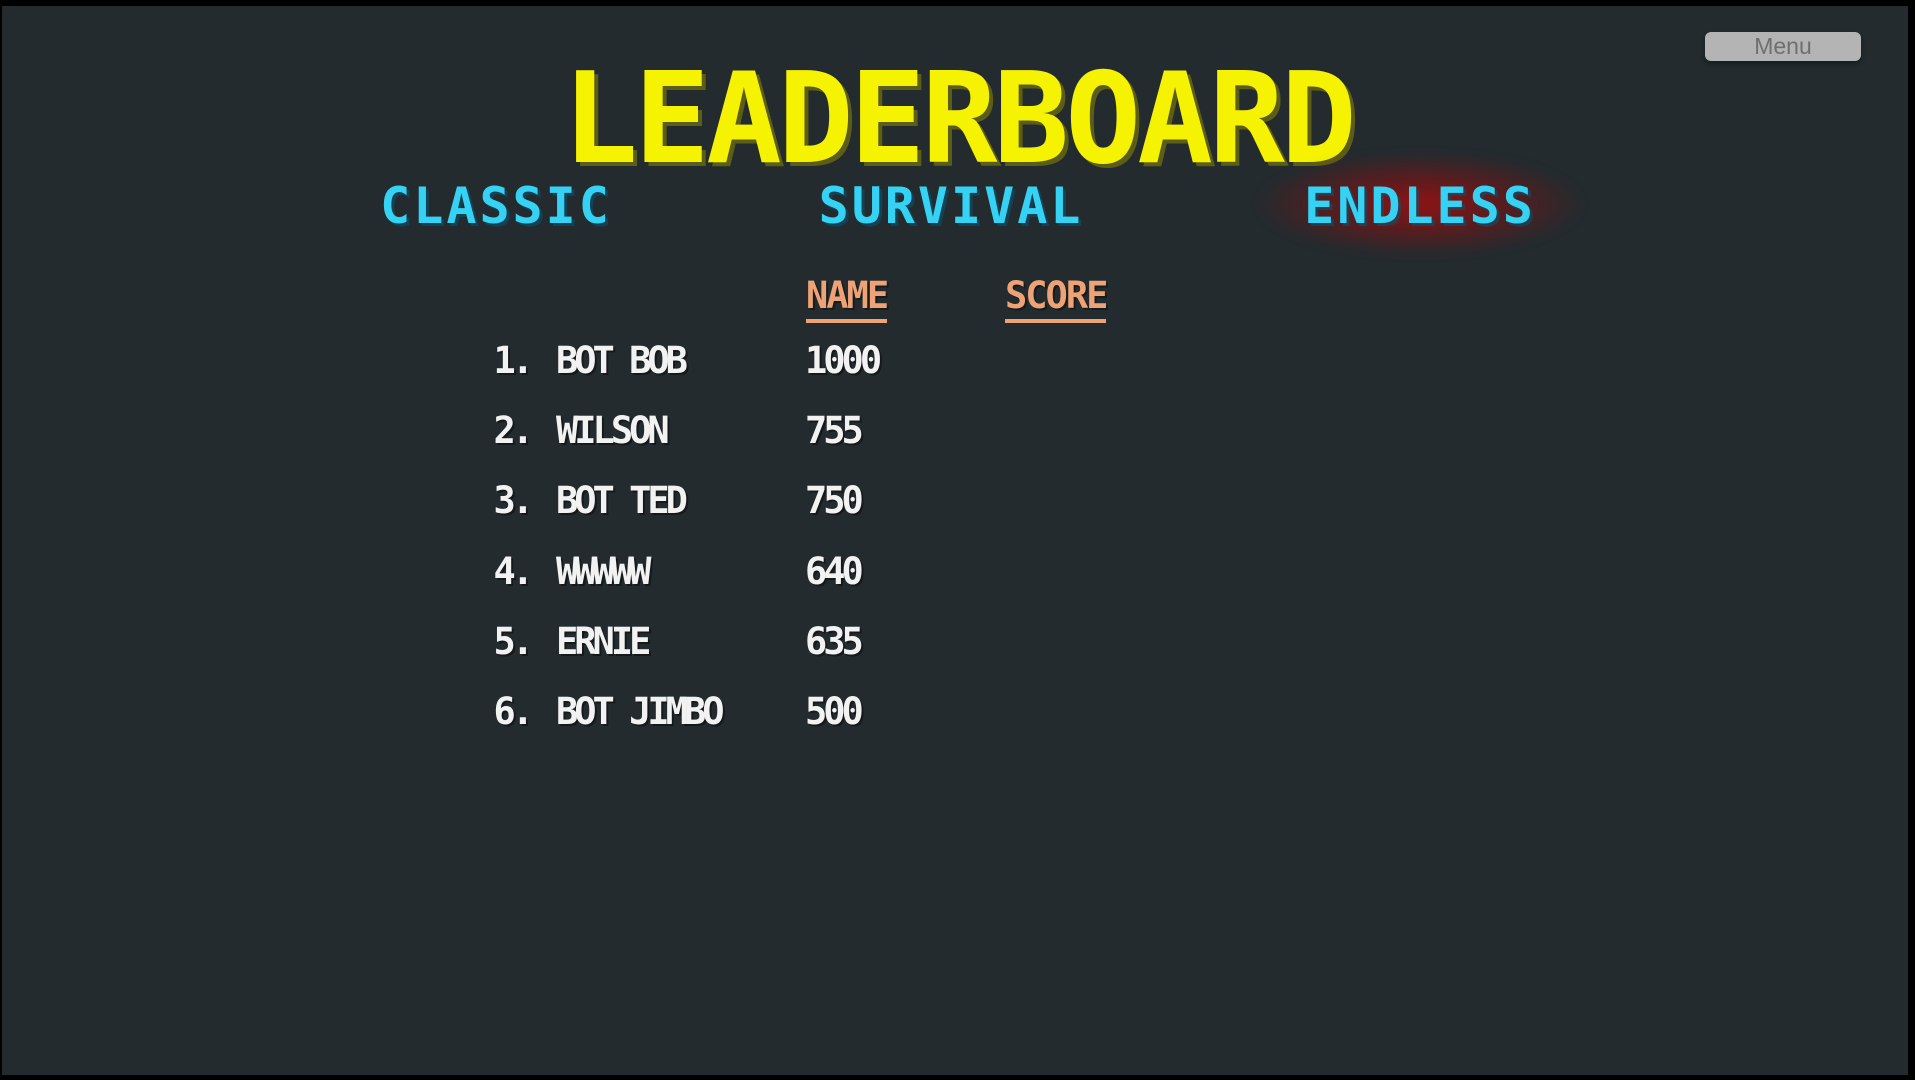 Image resolution: width=1915 pixels, height=1080 pixels. What do you see at coordinates (640, 711) in the screenshot?
I see `row-name: BOT JIMBO` at bounding box center [640, 711].